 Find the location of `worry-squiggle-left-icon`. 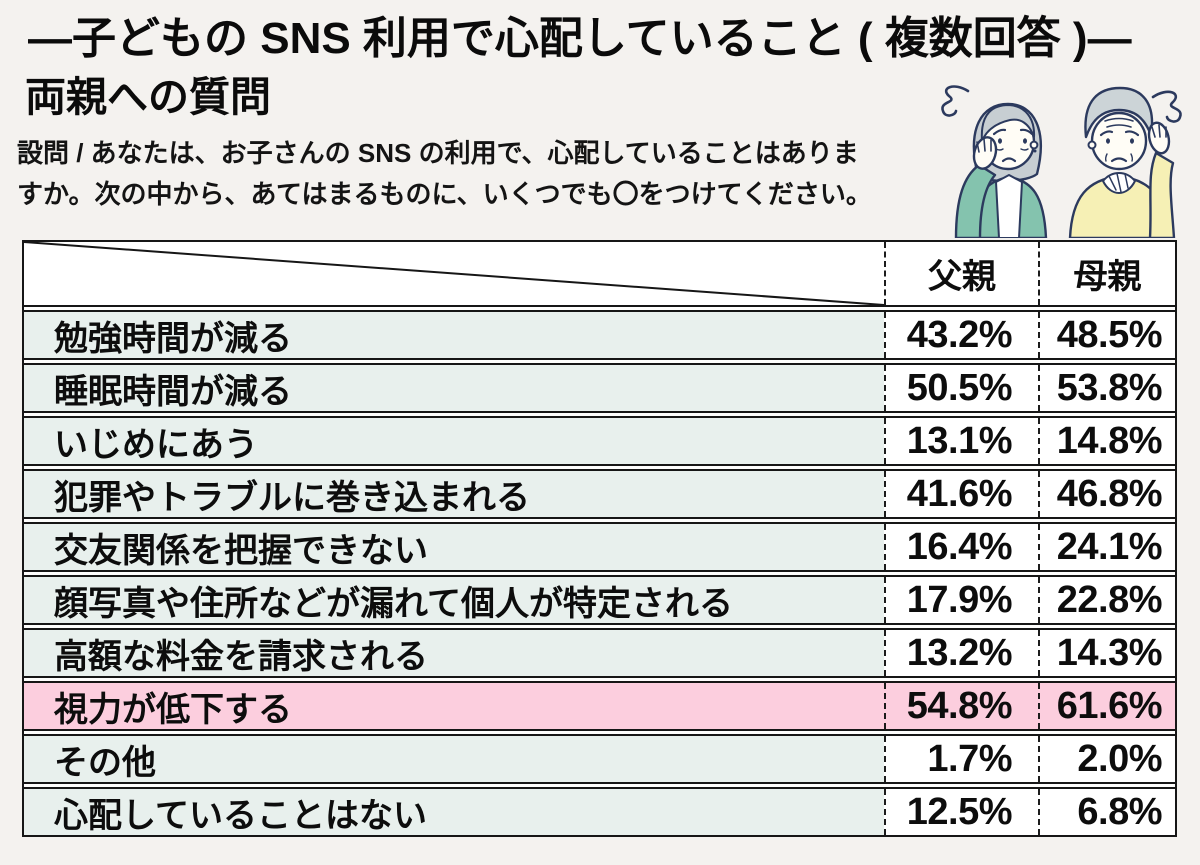

worry-squiggle-left-icon is located at coordinates (955, 101).